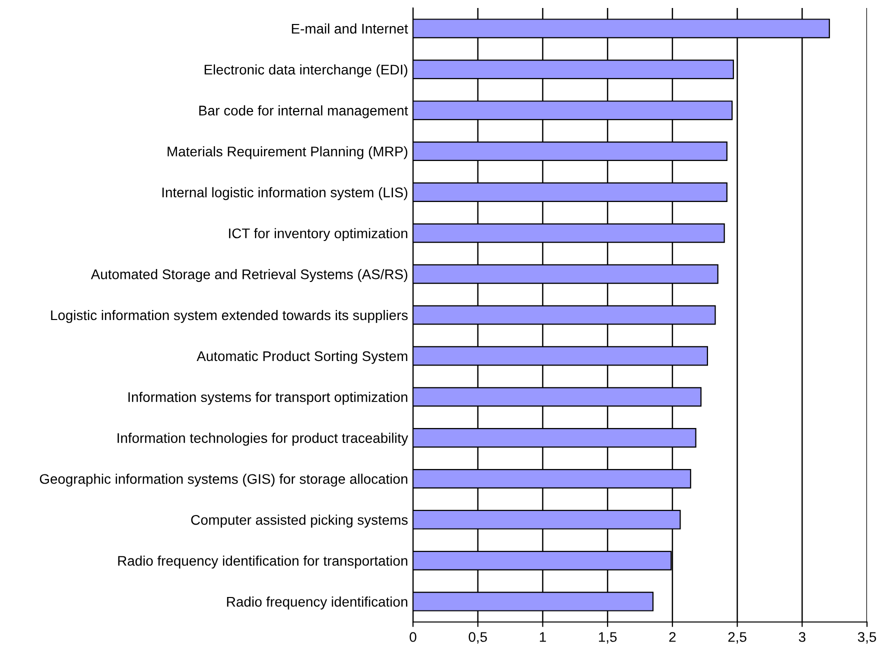  What do you see at coordinates (268, 398) in the screenshot?
I see `y-tick-label: Information systems for transport optimization` at bounding box center [268, 398].